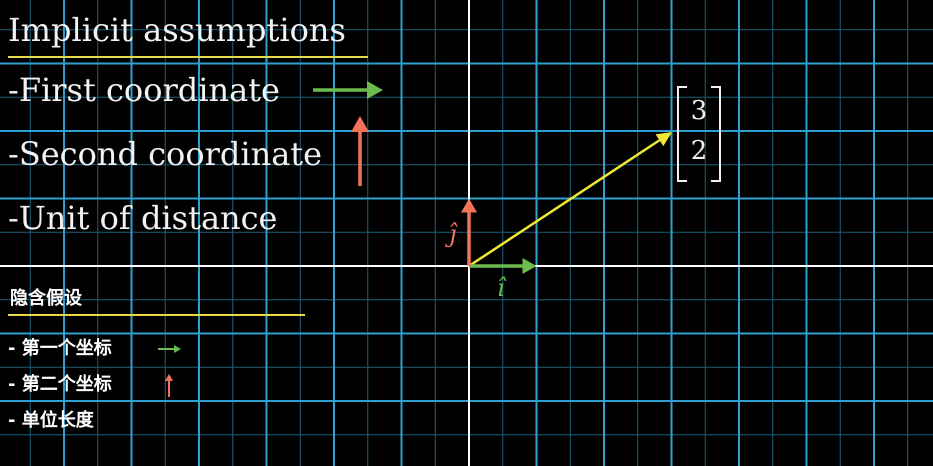  Describe the element at coordinates (469, 205) in the screenshot. I see `j-hat-arrow-head` at that location.